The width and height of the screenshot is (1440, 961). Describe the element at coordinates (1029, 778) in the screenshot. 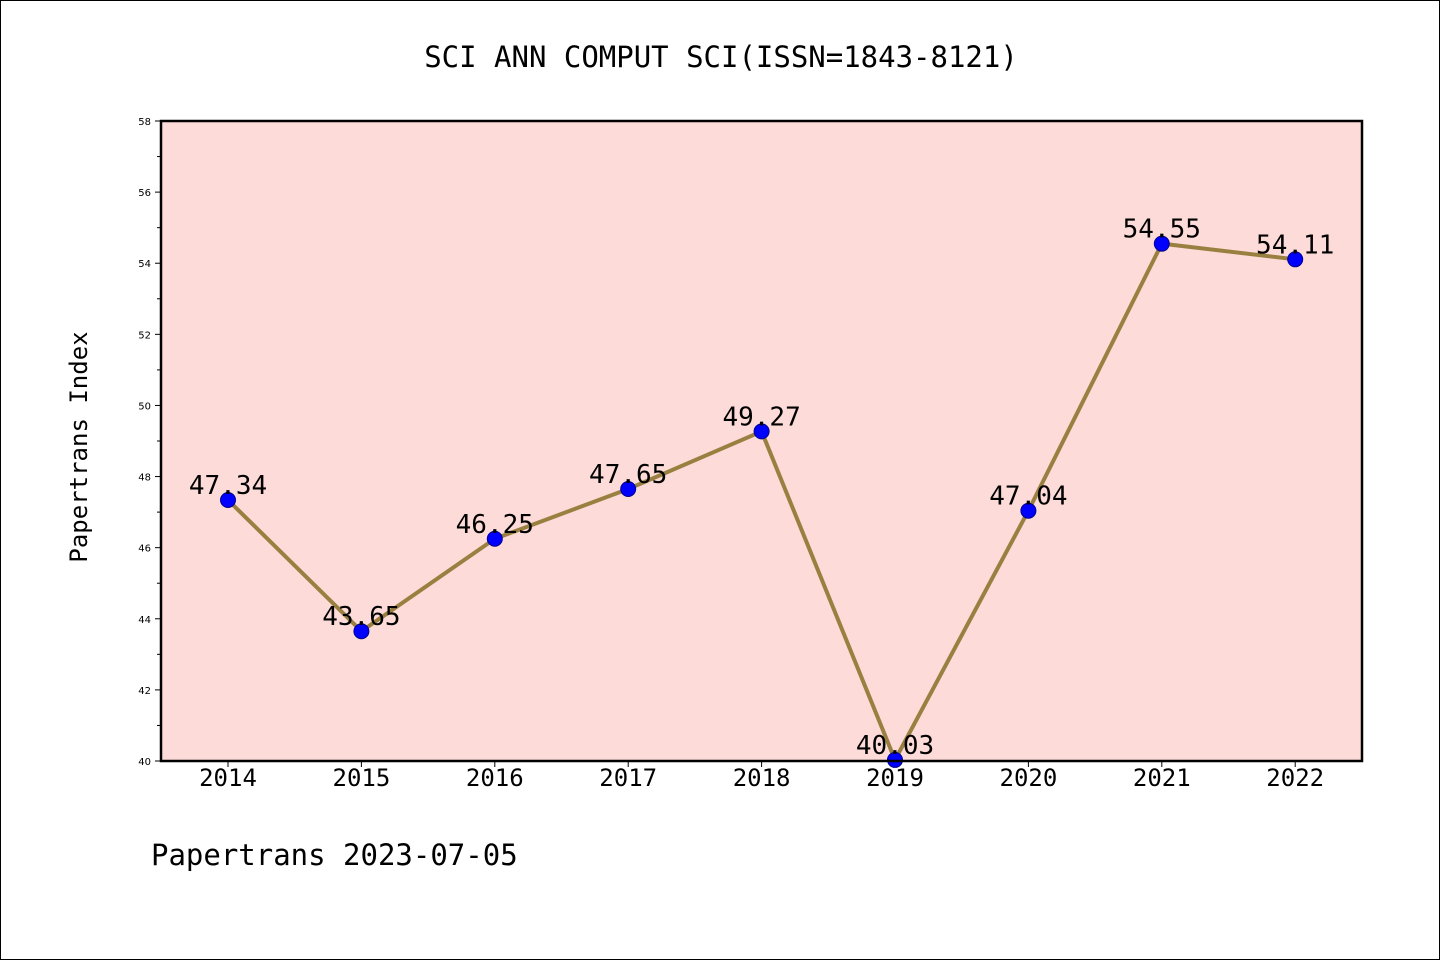

I see `x-tick-label: 2020` at that location.